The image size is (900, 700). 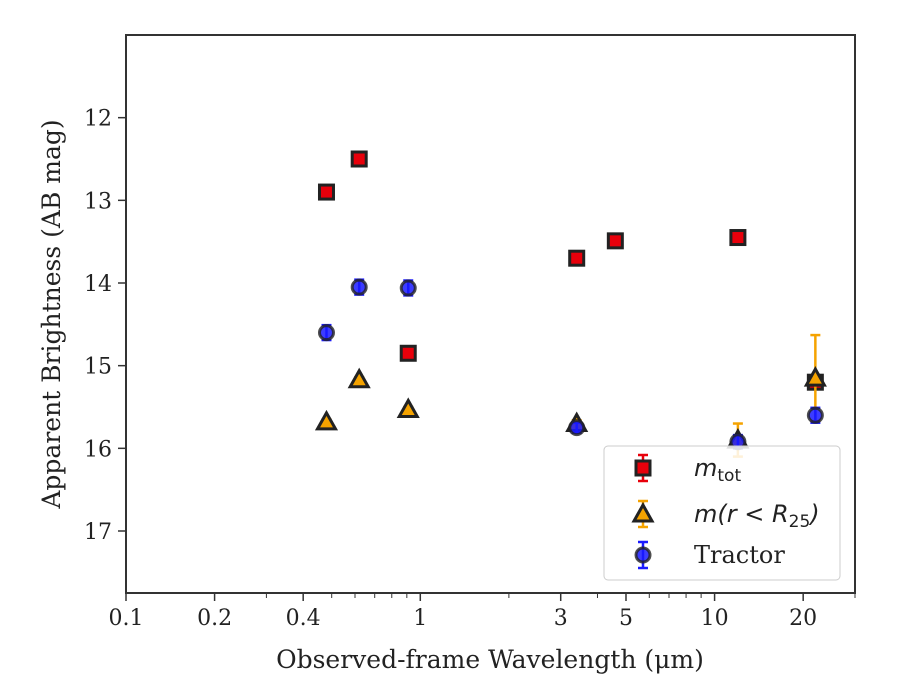 I want to click on y-tick-label: 16, so click(x=98, y=449).